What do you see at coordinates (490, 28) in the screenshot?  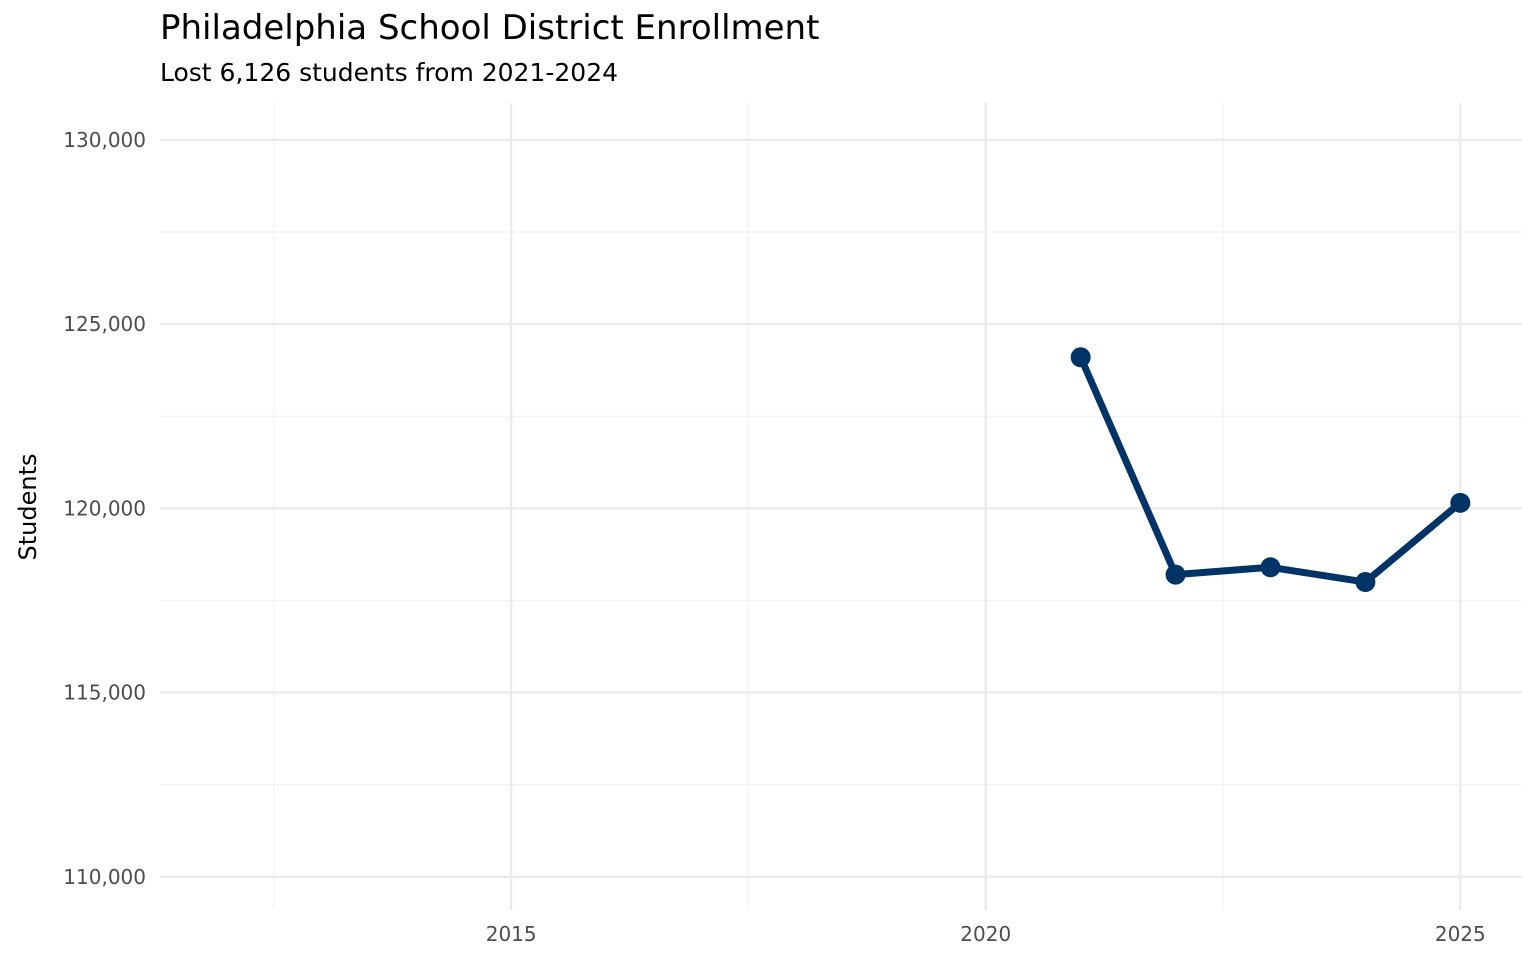 I see `chart-title: Philadelphia School District Enrollment` at bounding box center [490, 28].